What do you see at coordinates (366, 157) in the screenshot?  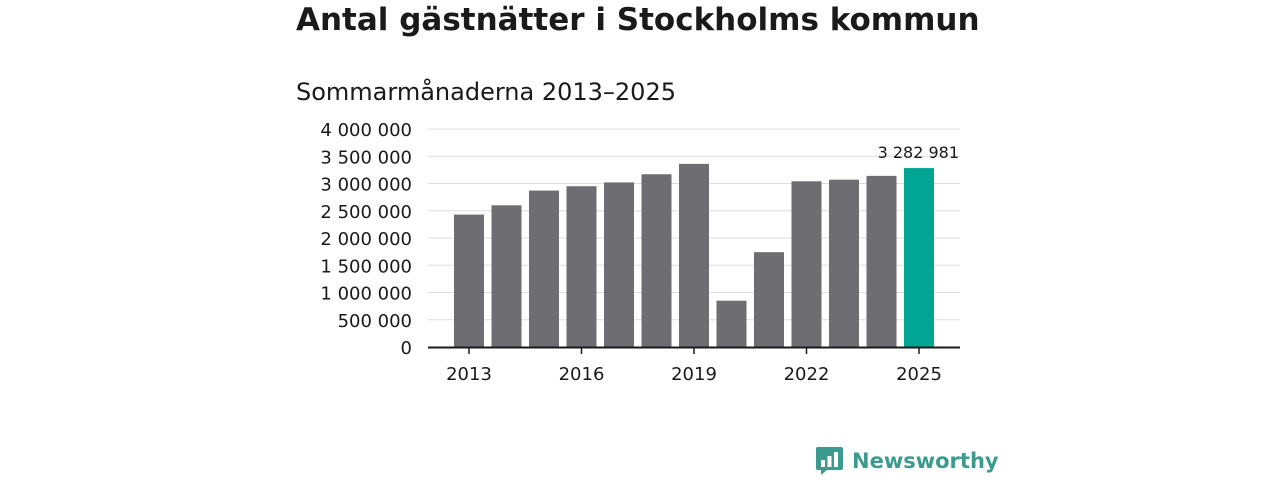 I see `y-tick-label: 3 500 000` at bounding box center [366, 157].